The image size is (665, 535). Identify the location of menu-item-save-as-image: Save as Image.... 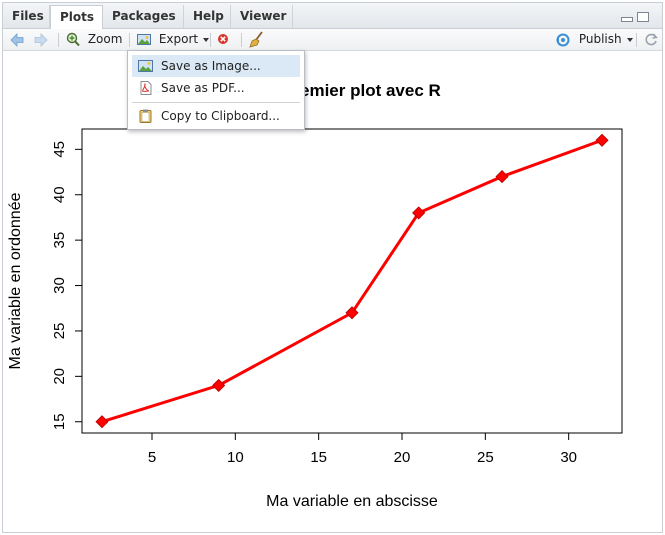
(216, 66).